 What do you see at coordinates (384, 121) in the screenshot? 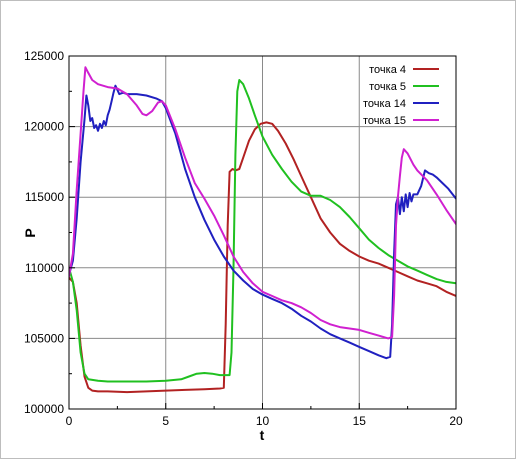
I see `legend-label: точка 15` at bounding box center [384, 121].